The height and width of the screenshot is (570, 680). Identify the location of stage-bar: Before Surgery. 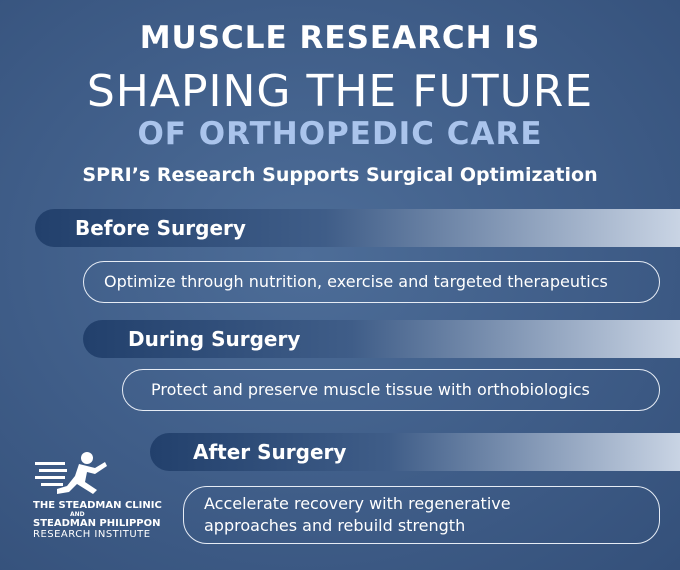
(357, 228).